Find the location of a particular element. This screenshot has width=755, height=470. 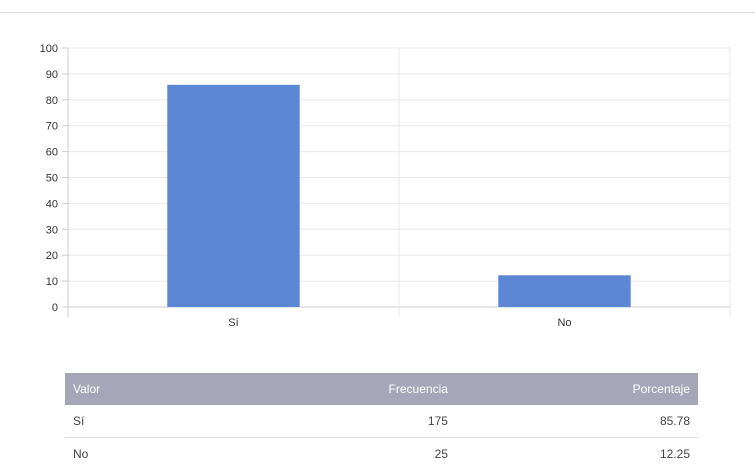

y-tick-label: 30 is located at coordinates (52, 230).